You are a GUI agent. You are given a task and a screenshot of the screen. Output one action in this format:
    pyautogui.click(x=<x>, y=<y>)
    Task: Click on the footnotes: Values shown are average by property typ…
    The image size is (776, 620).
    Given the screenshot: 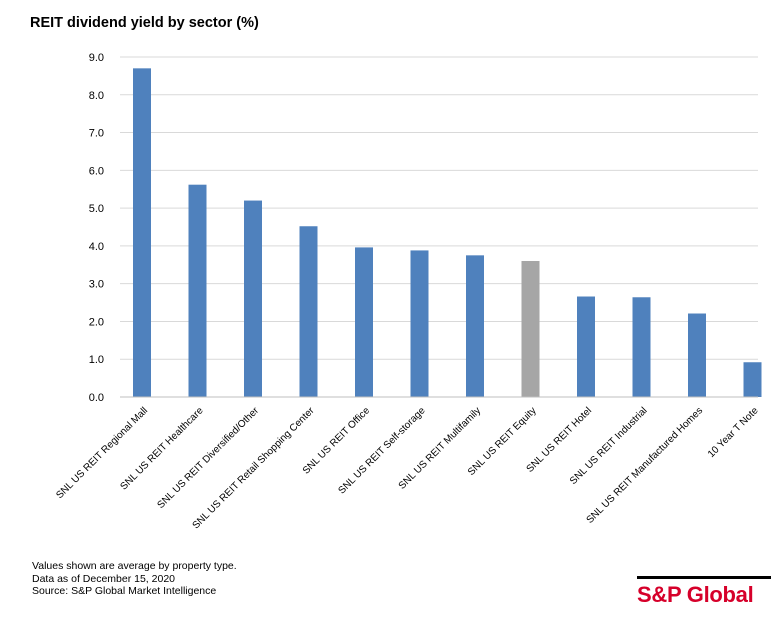 What is the action you would take?
    pyautogui.click(x=134, y=579)
    